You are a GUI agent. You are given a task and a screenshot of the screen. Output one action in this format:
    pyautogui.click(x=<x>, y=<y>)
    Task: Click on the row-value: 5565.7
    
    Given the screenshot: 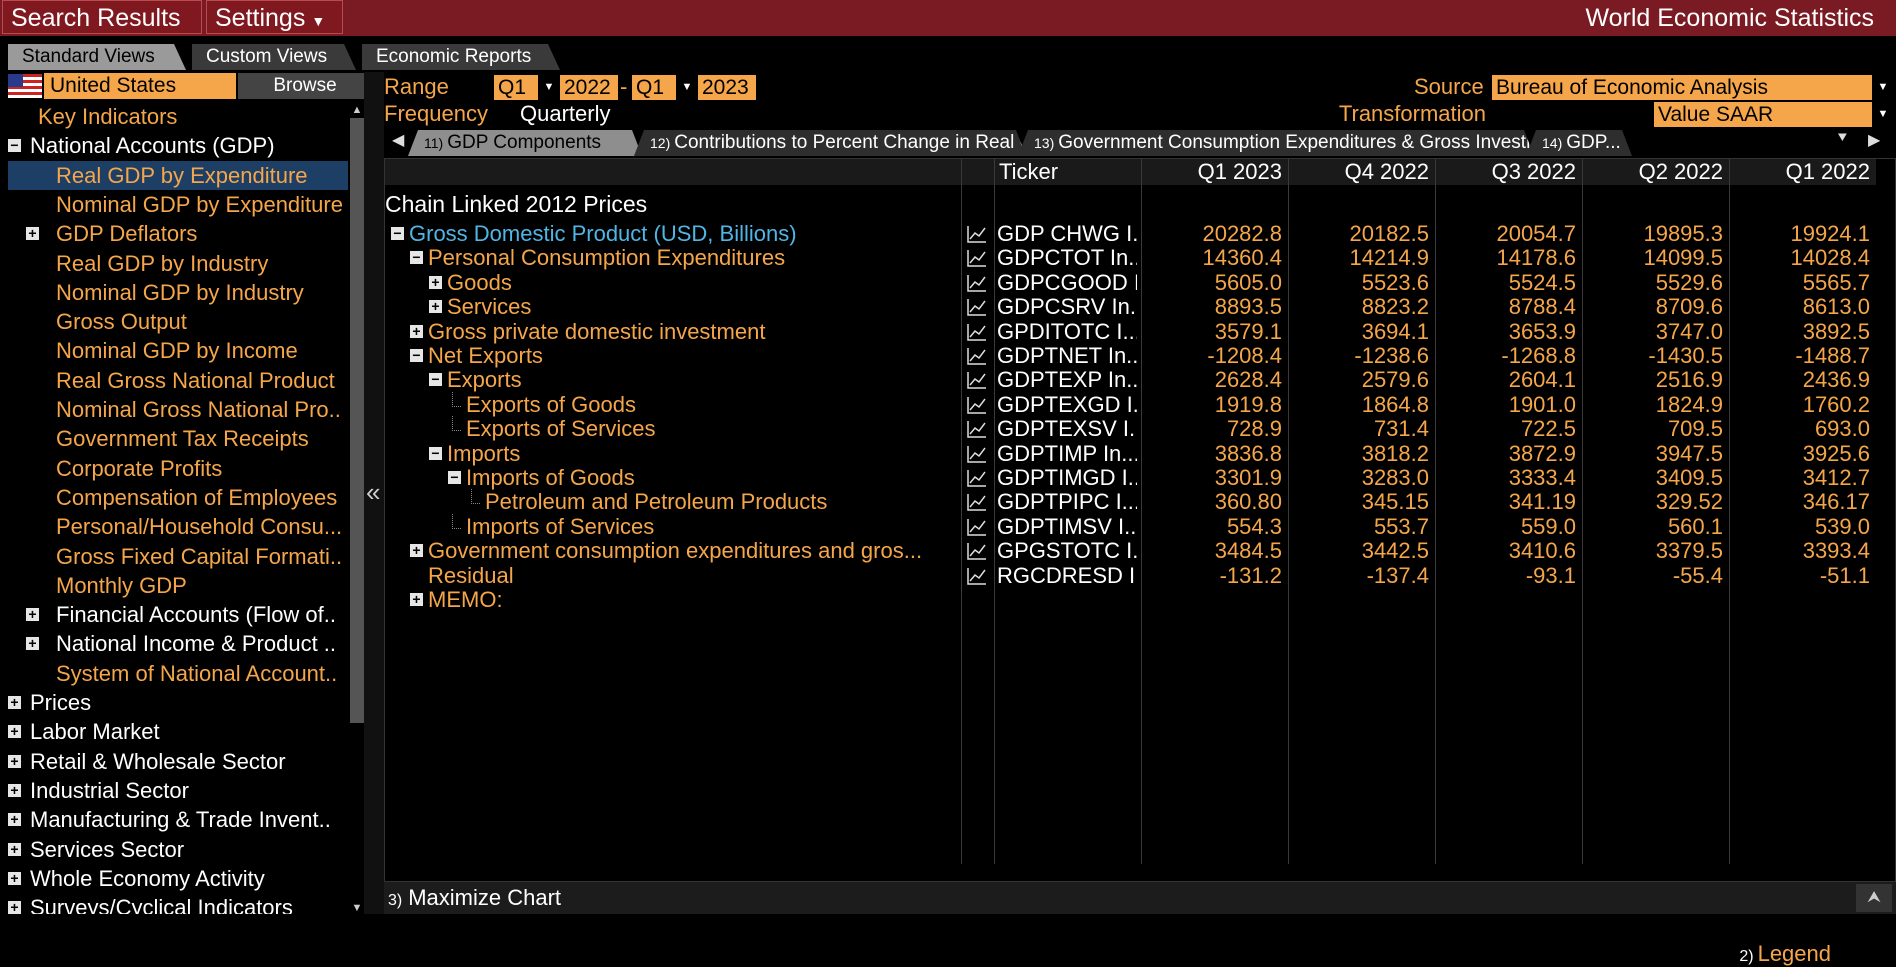 What is the action you would take?
    pyautogui.click(x=1836, y=282)
    